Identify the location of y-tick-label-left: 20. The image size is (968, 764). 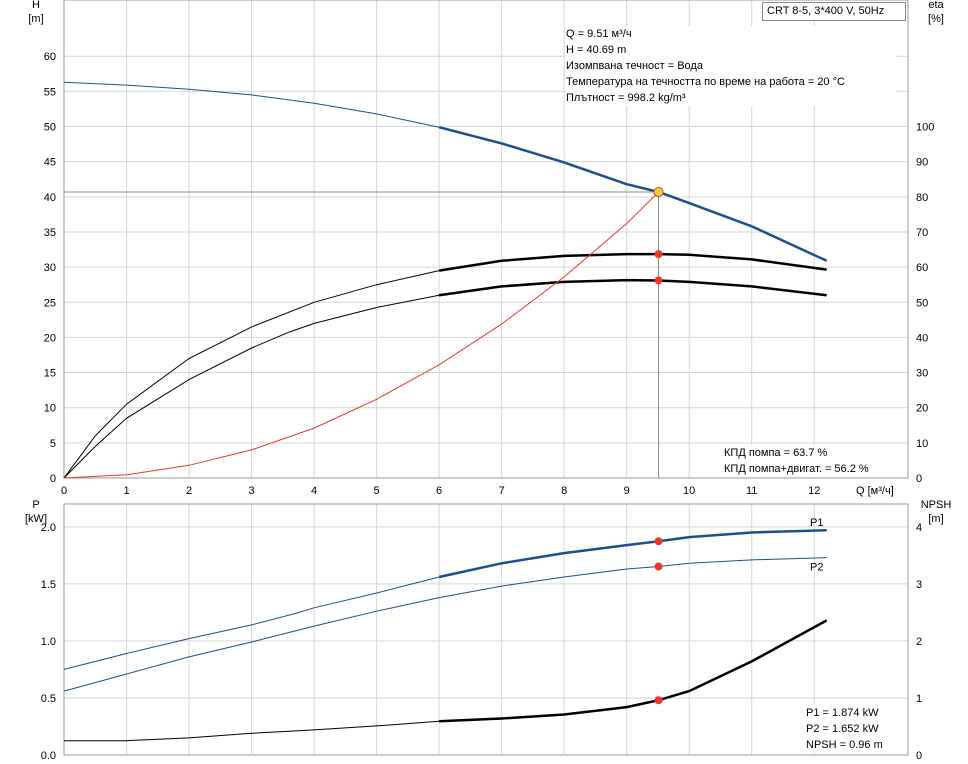
(50, 338).